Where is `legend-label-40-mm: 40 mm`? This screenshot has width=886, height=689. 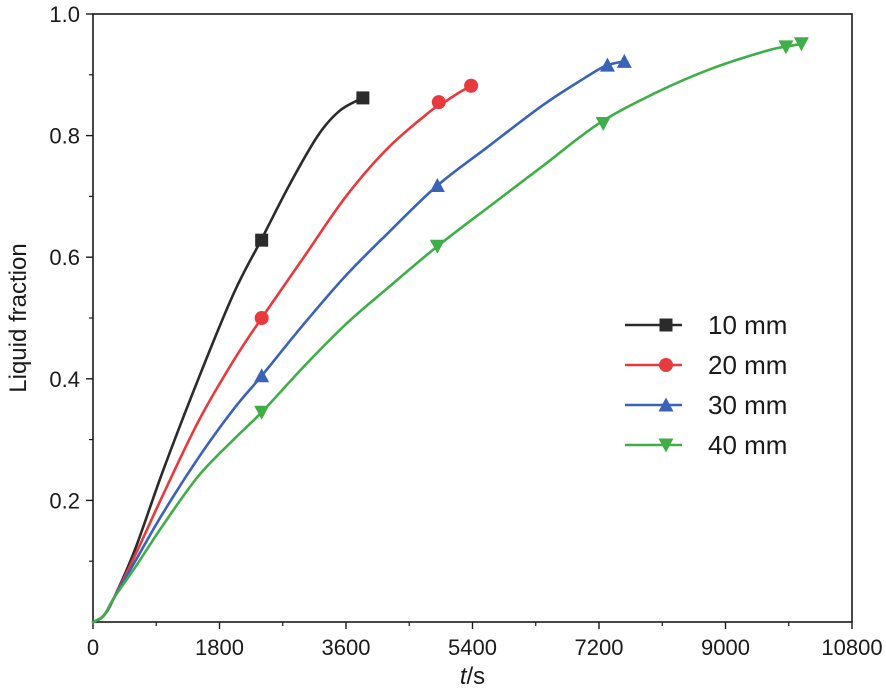 legend-label-40-mm: 40 mm is located at coordinates (747, 445).